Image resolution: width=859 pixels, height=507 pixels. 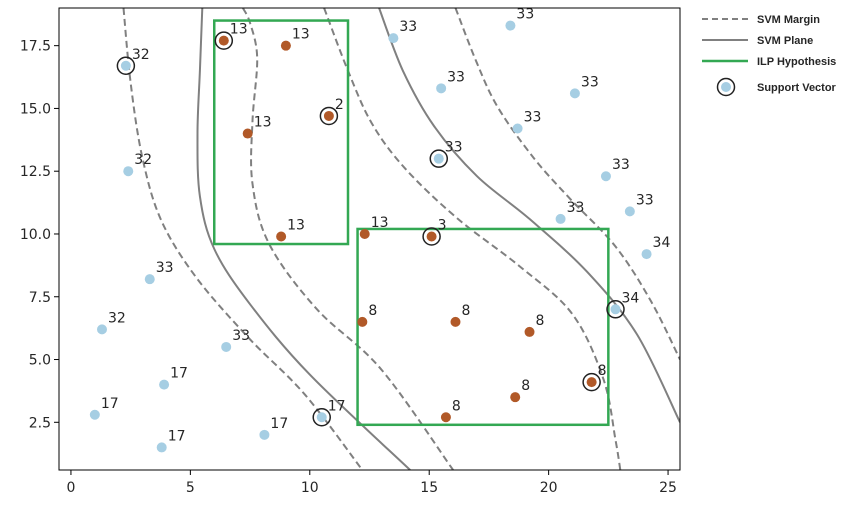 What do you see at coordinates (310, 488) in the screenshot?
I see `x-tick-label-2: 10` at bounding box center [310, 488].